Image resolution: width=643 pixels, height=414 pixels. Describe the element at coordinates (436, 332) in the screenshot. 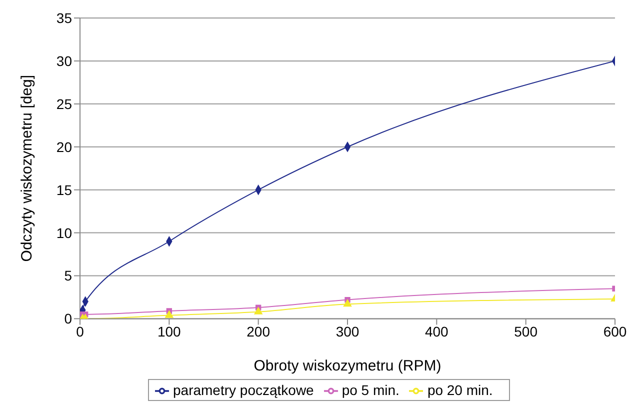

I see `x-tick-label: 400` at that location.